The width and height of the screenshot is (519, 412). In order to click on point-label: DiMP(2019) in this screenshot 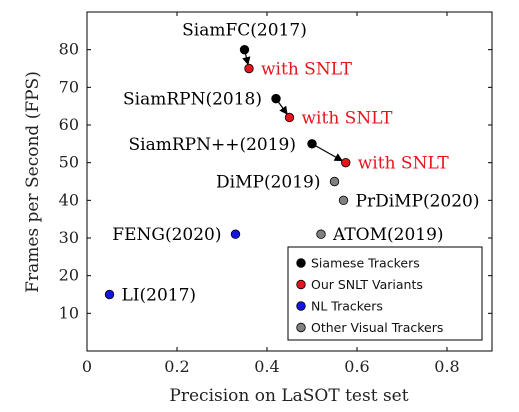, I will do `click(268, 183)`.